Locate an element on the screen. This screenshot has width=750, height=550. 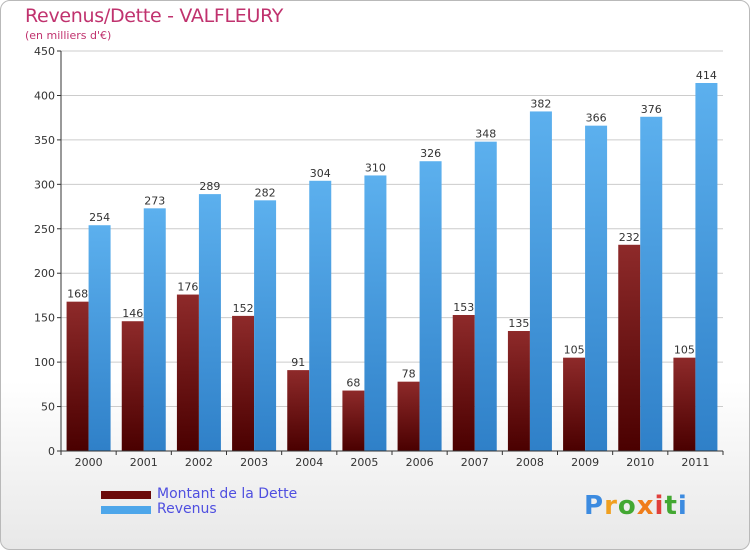
x-tick-label: 2004 is located at coordinates (309, 462).